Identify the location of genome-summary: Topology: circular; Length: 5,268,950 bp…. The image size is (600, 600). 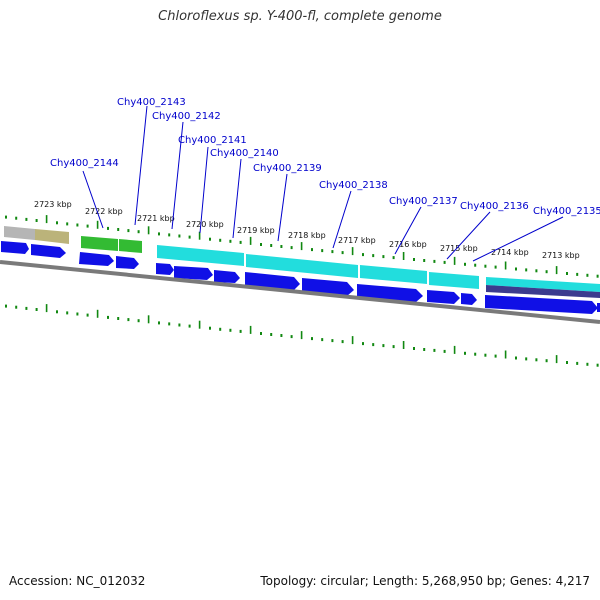
(425, 581).